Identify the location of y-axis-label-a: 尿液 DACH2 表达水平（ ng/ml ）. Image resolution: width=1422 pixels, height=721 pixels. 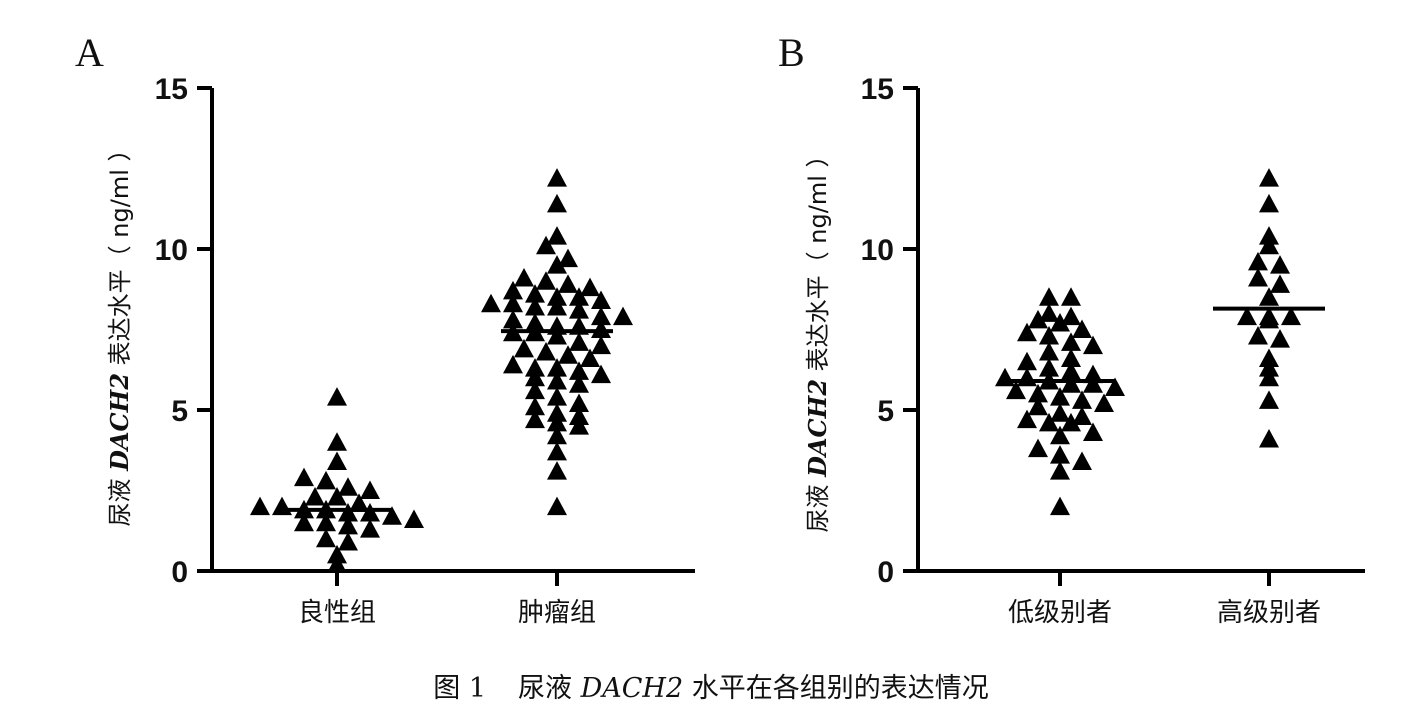
(119, 331).